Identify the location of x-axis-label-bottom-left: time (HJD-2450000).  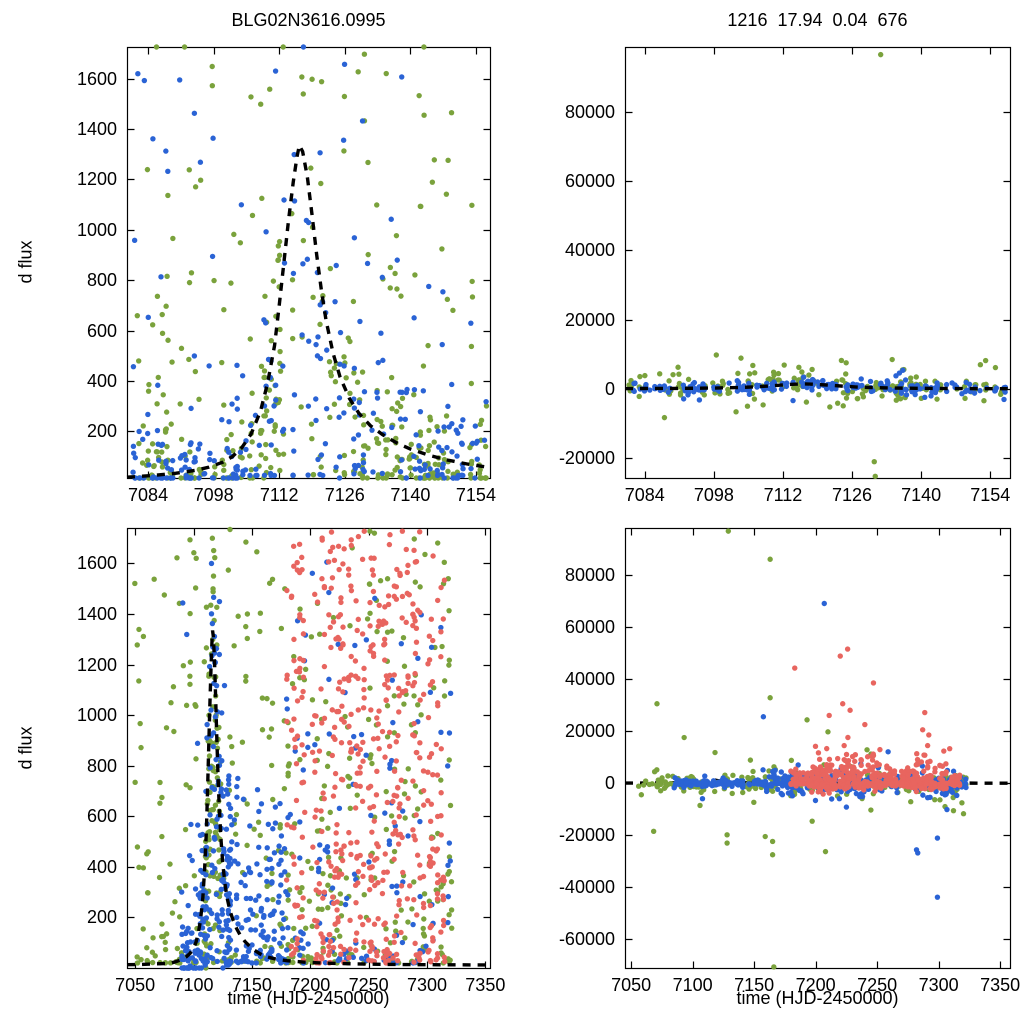
(308, 998).